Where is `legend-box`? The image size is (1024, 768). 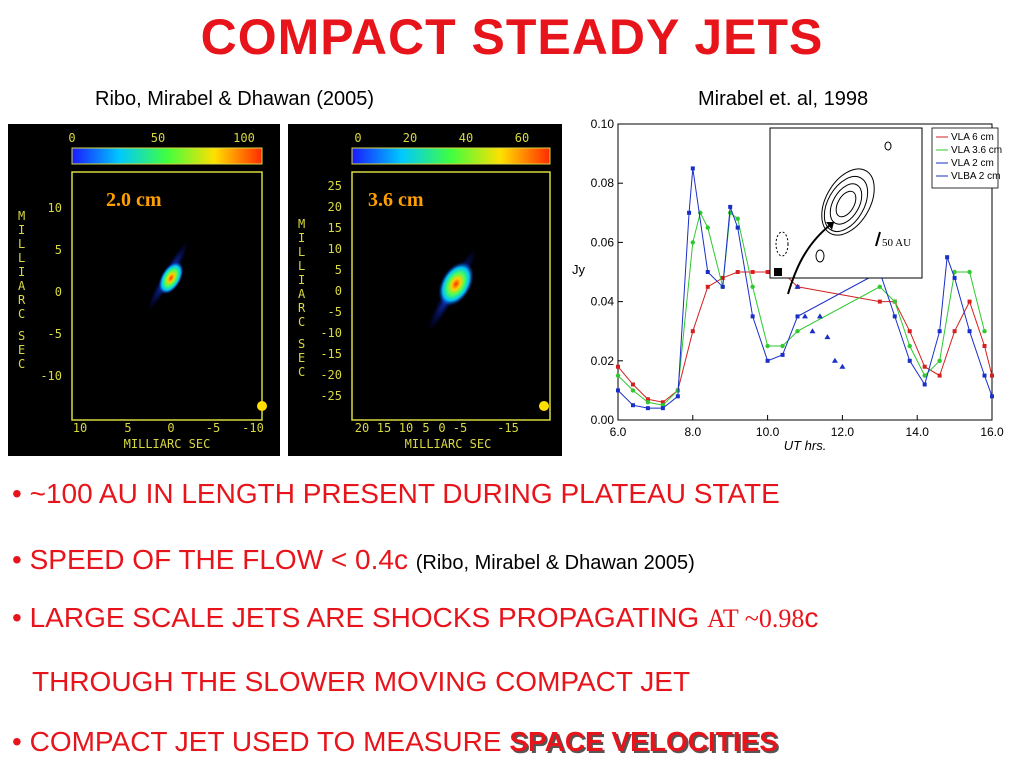 legend-box is located at coordinates (965, 158).